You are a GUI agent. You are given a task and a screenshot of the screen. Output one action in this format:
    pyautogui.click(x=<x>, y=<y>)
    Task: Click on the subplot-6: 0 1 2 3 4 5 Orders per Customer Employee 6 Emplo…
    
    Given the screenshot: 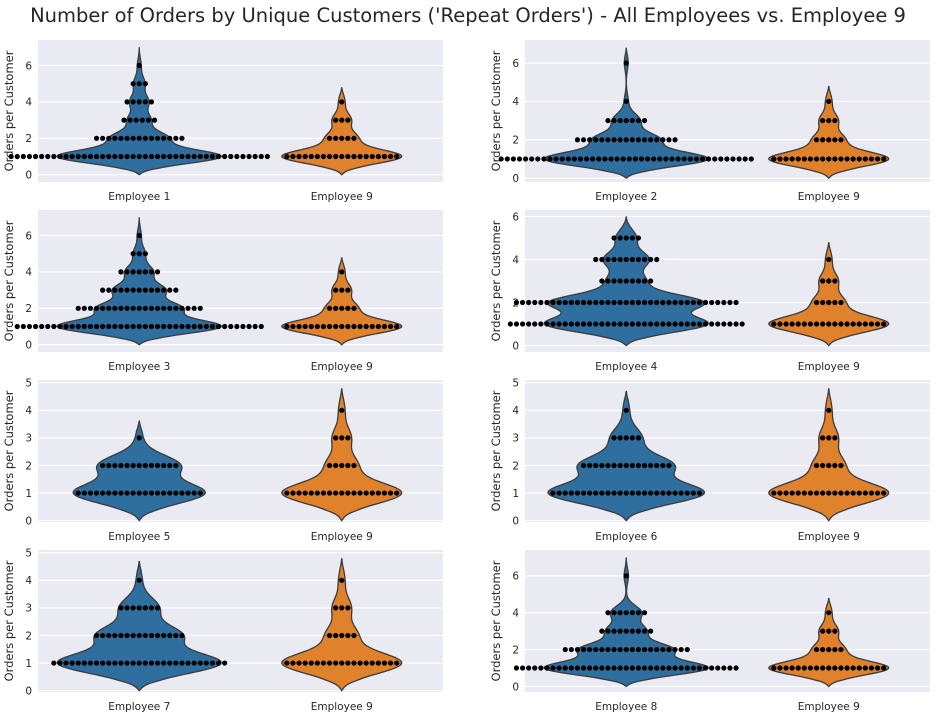 What is the action you would take?
    pyautogui.click(x=709, y=460)
    